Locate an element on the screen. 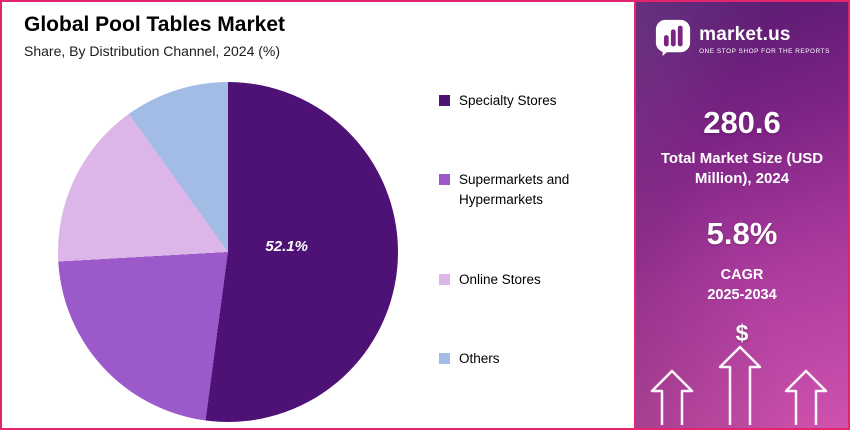 This screenshot has width=850, height=430. brand-text: market.us ONE STOP SHOP FOR THE REPORTS is located at coordinates (764, 39).